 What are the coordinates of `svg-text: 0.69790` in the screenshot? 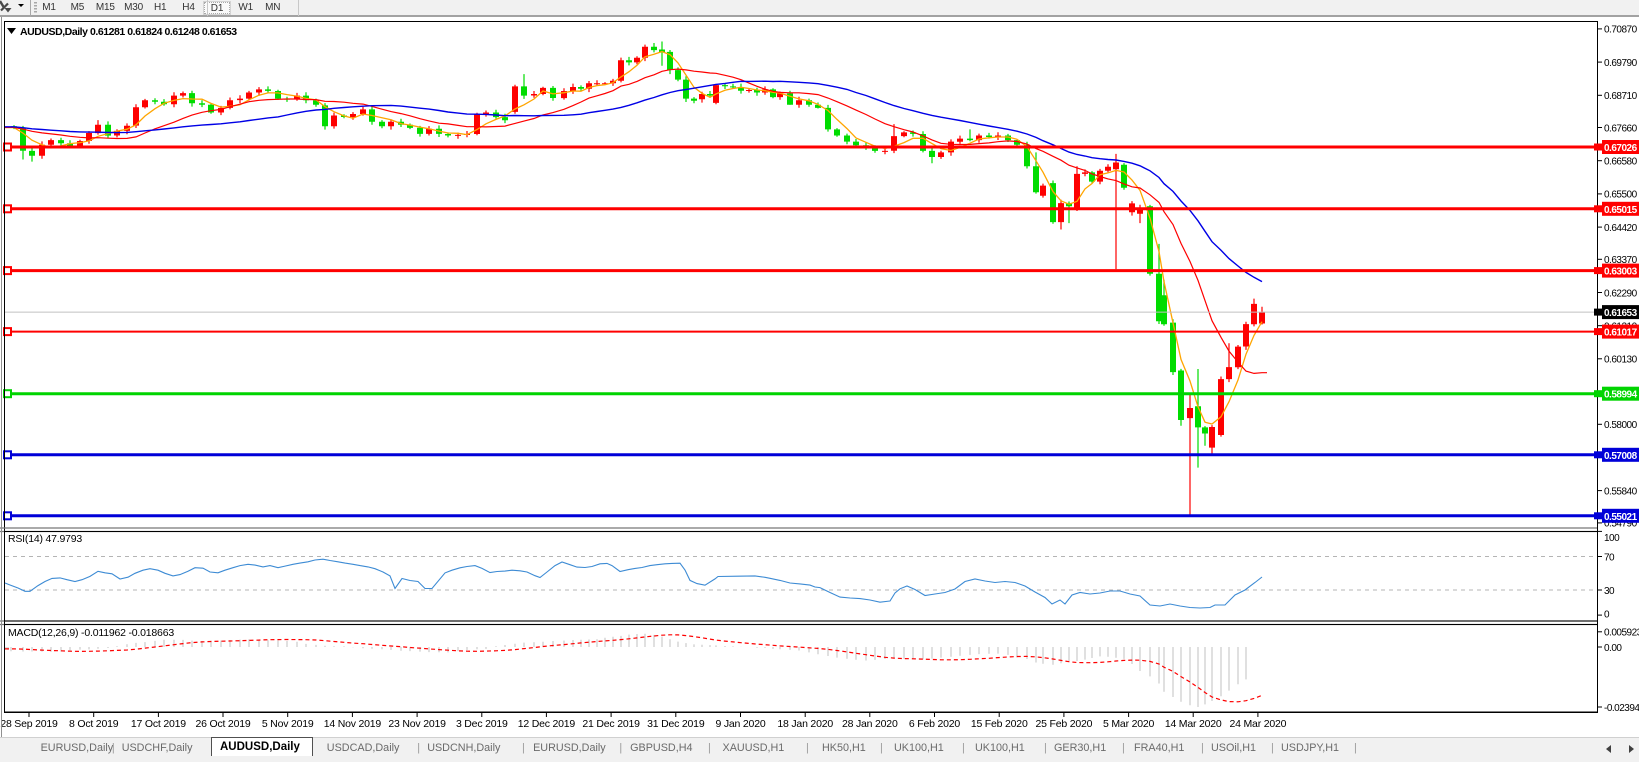 It's located at (1621, 63).